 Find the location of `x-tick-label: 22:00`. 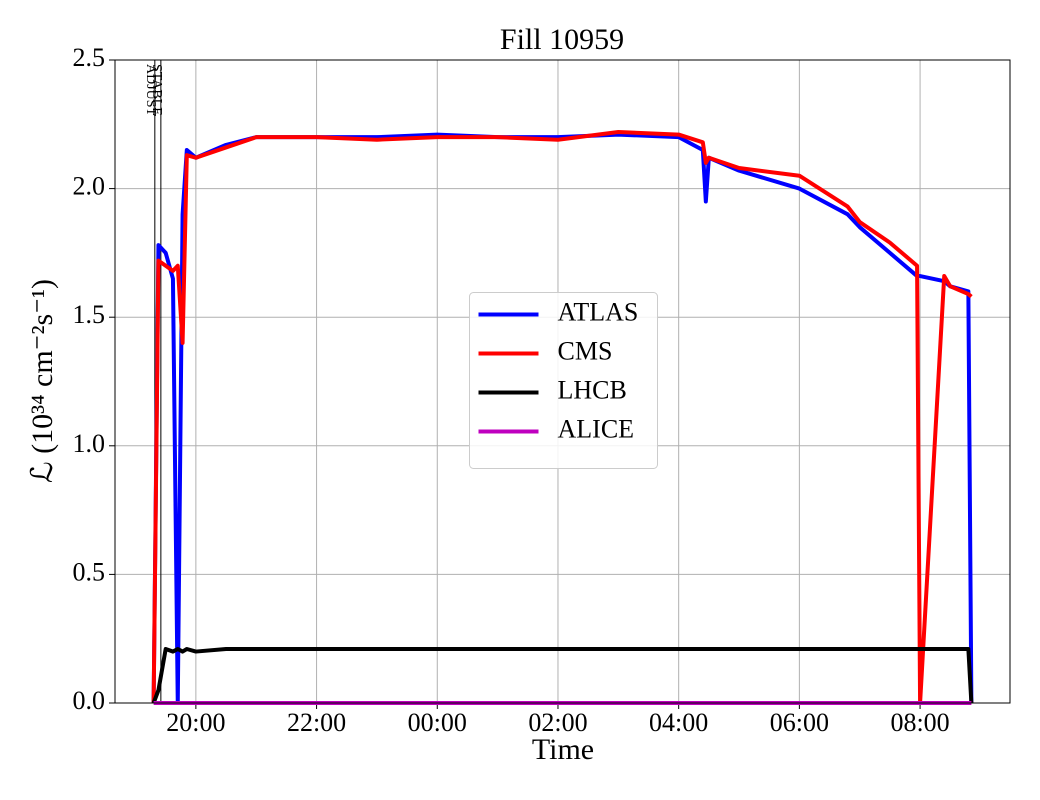

x-tick-label: 22:00 is located at coordinates (316, 722).